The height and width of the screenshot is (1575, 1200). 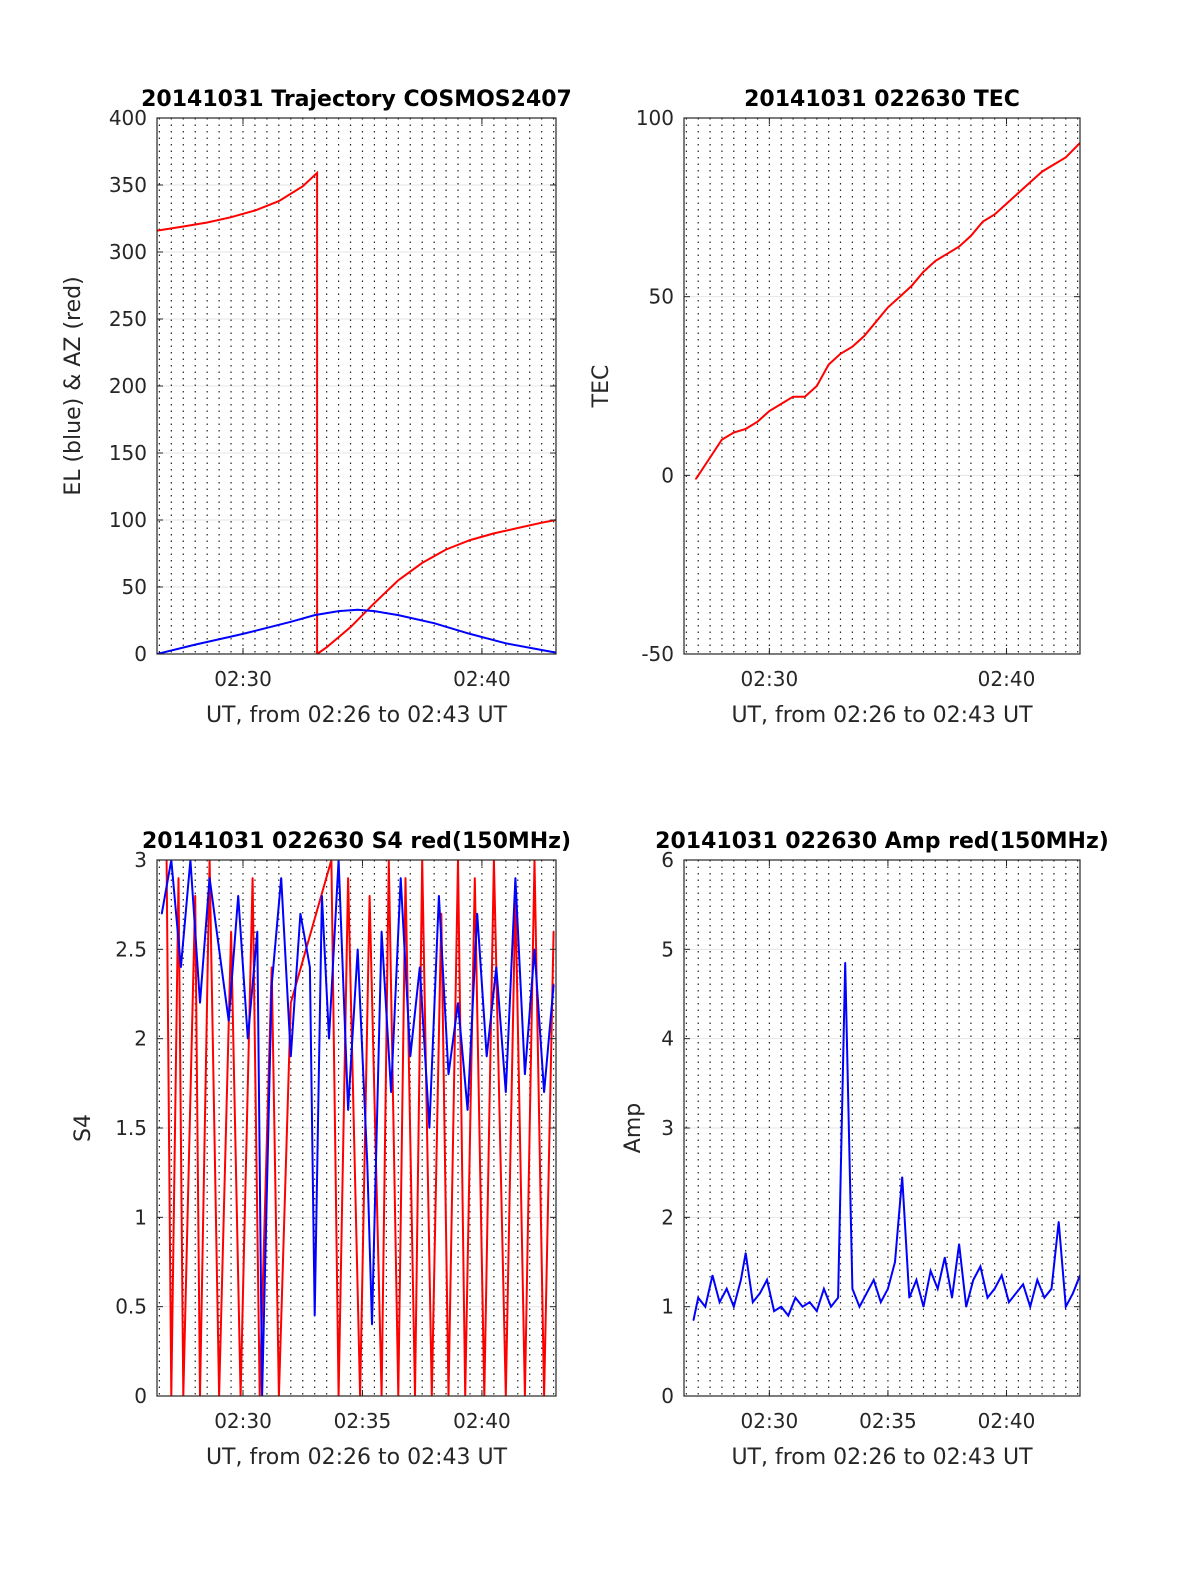 What do you see at coordinates (128, 252) in the screenshot?
I see `y-tick-label: 300` at bounding box center [128, 252].